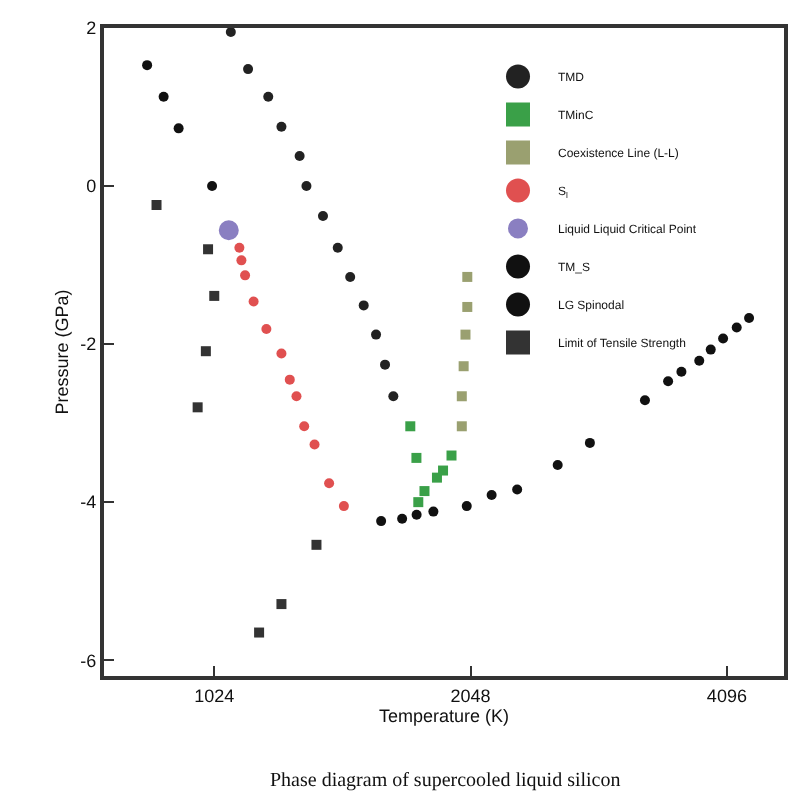 The image size is (810, 800). I want to click on x-axis-title: Temperature (K), so click(444, 715).